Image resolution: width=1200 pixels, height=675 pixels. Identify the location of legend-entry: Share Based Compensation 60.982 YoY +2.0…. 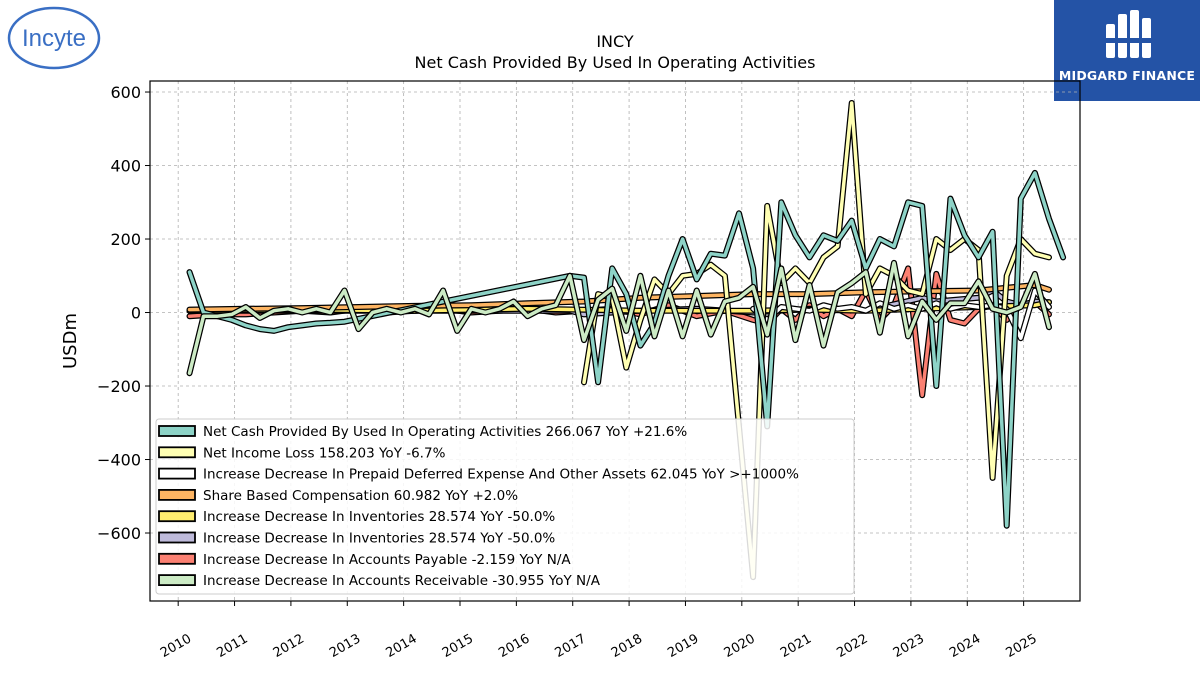
(360, 496).